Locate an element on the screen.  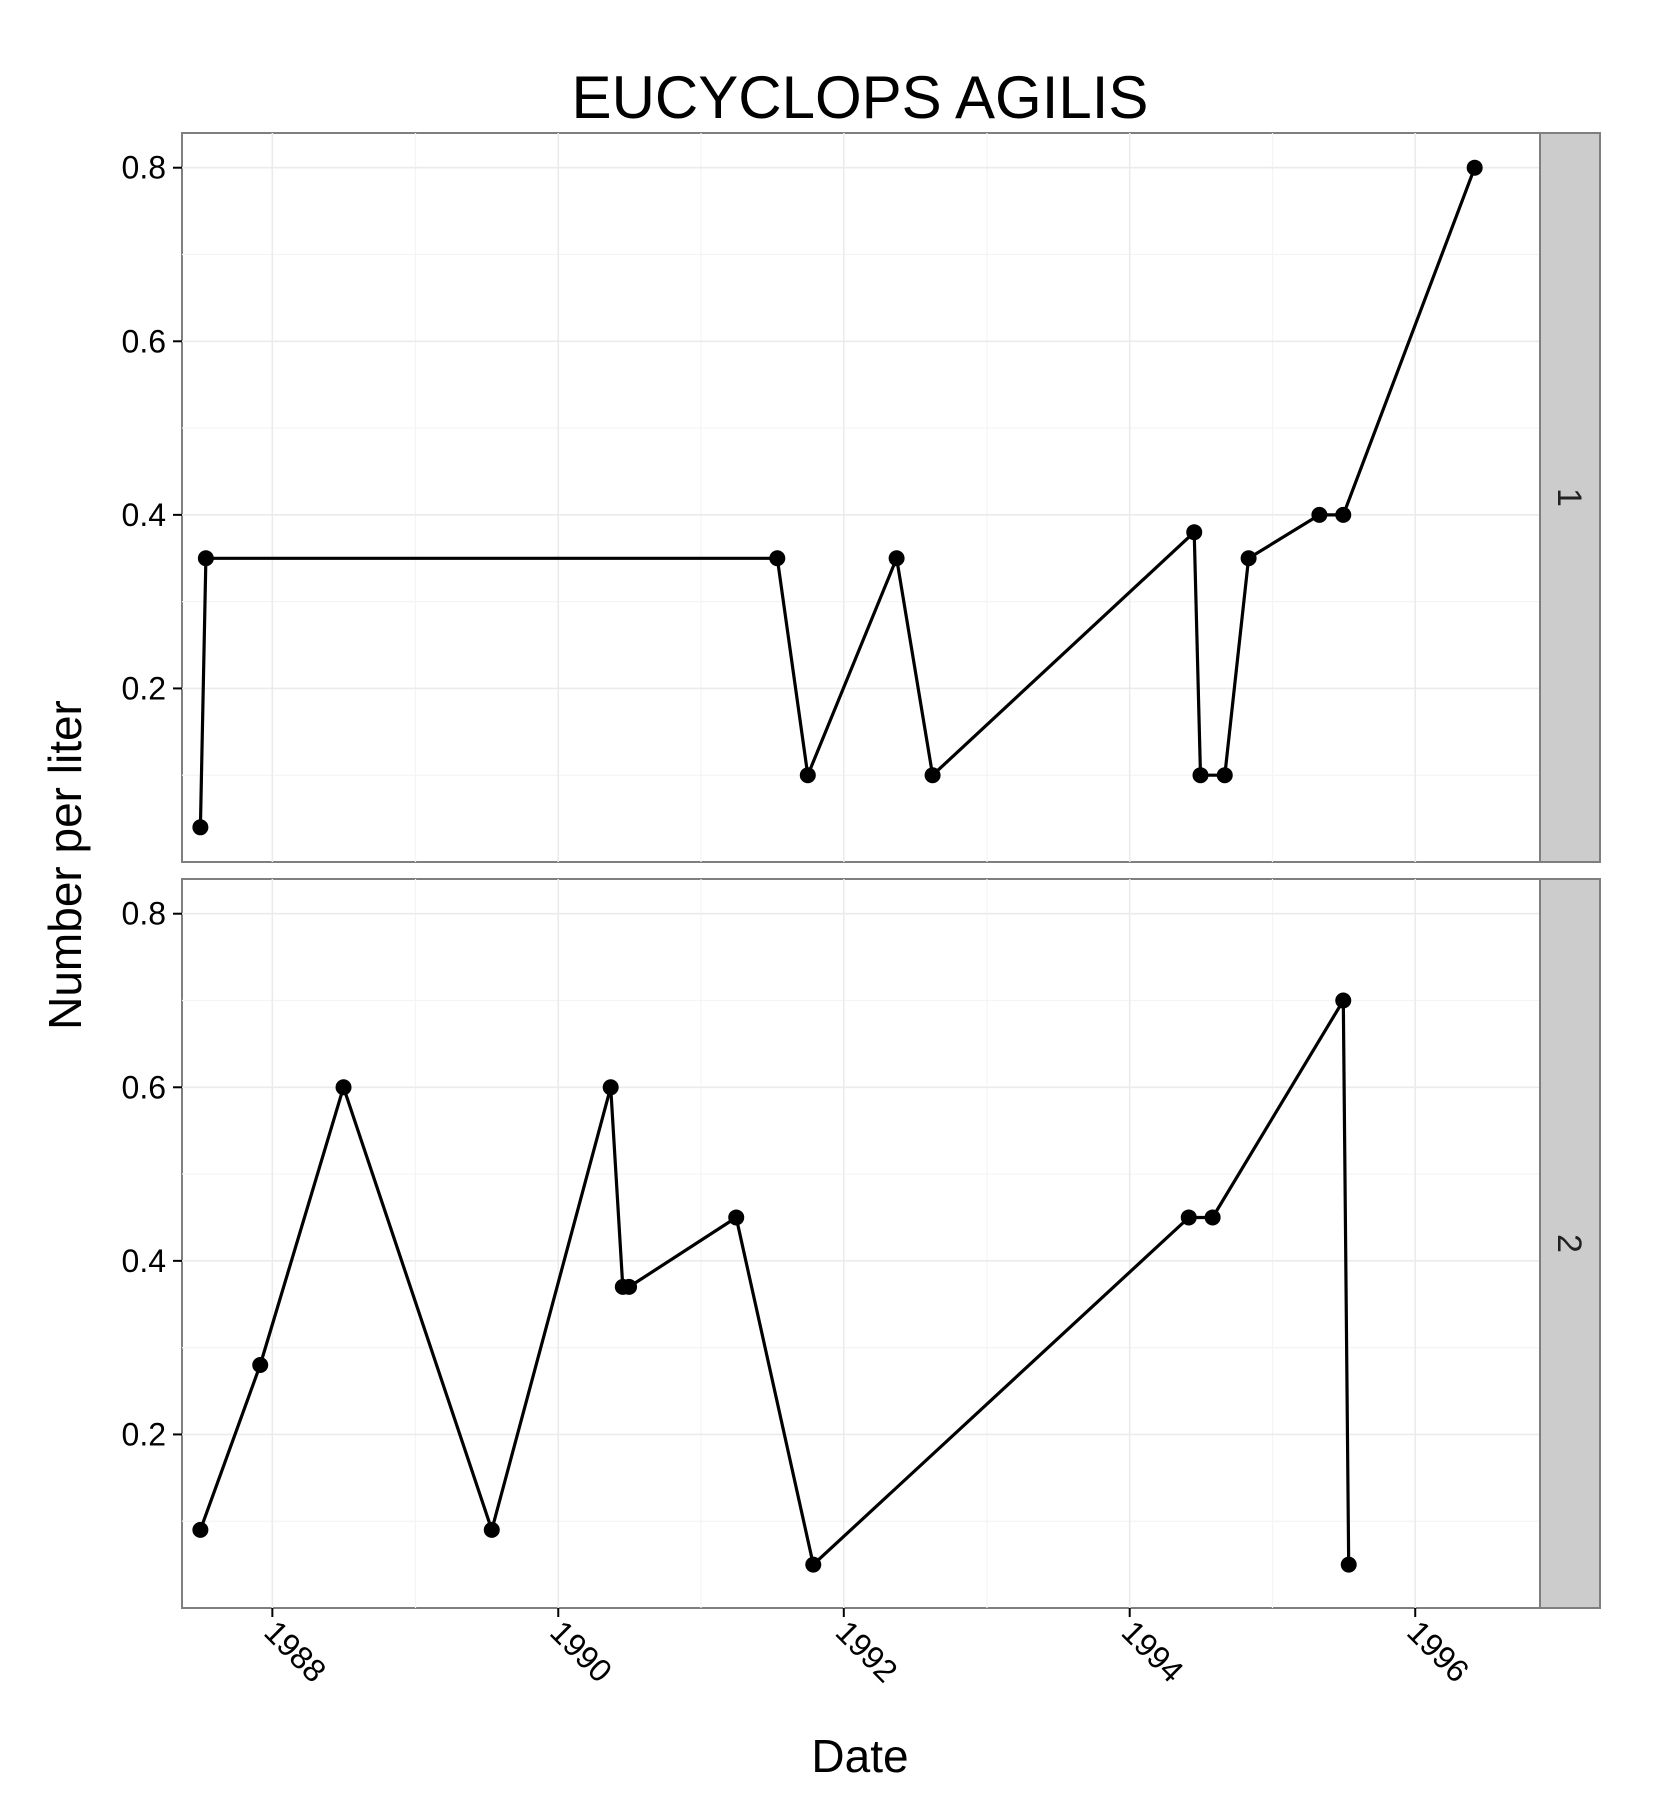
x-tick-label: 1988 is located at coordinates (295, 1651).